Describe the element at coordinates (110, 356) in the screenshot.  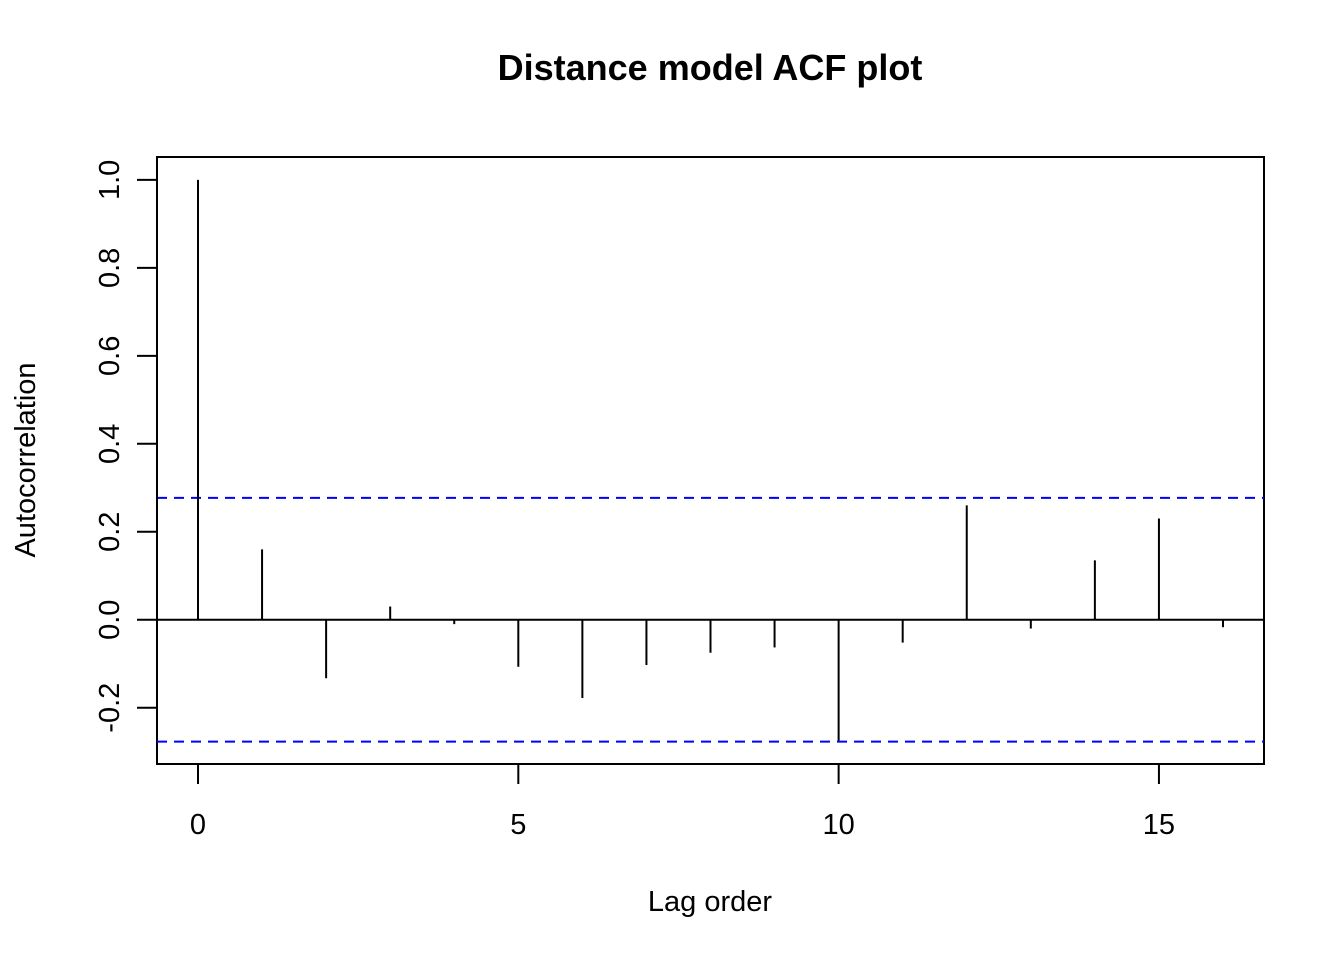
I see `y-tick-label: 0.6` at that location.